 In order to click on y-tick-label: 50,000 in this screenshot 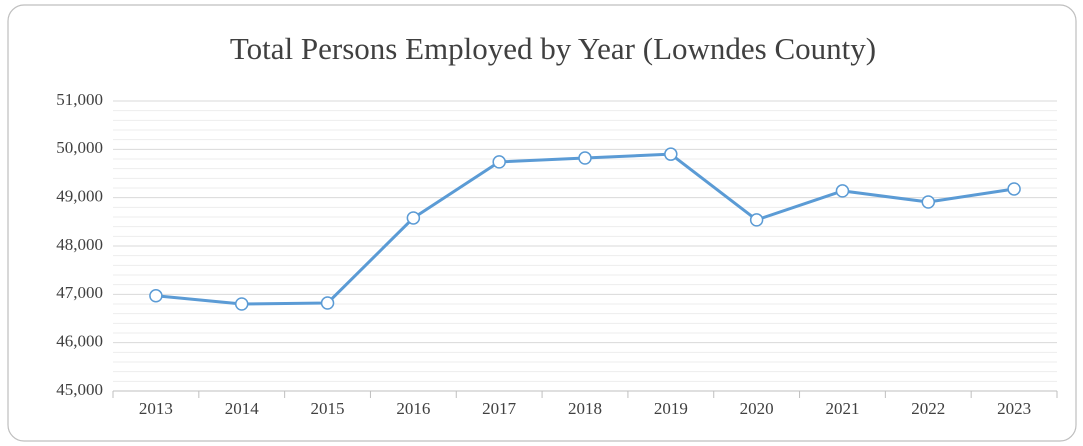, I will do `click(79, 147)`.